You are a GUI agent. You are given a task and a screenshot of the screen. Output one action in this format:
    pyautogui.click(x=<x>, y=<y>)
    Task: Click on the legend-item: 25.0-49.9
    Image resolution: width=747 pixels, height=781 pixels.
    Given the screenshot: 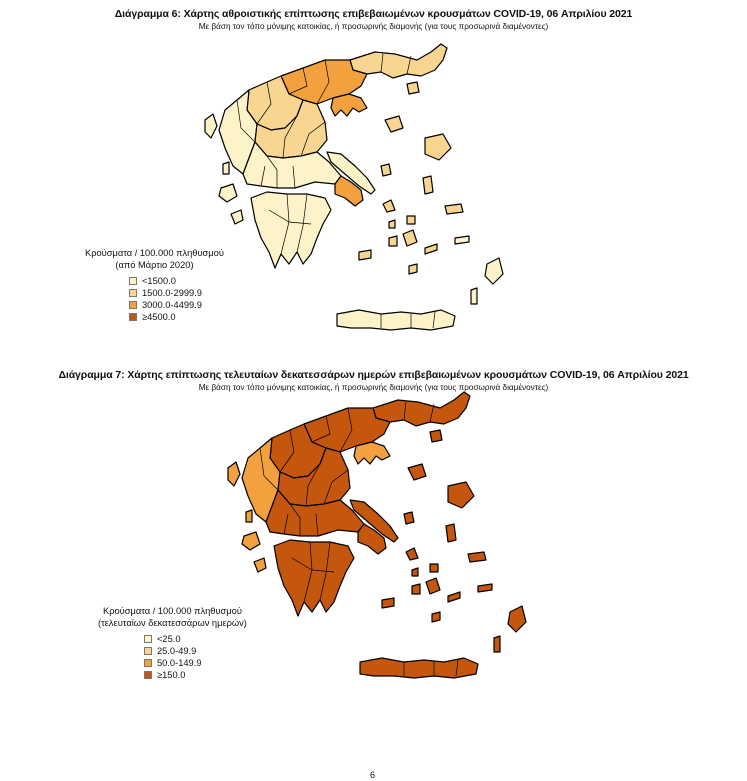 What is the action you would take?
    pyautogui.click(x=195, y=651)
    